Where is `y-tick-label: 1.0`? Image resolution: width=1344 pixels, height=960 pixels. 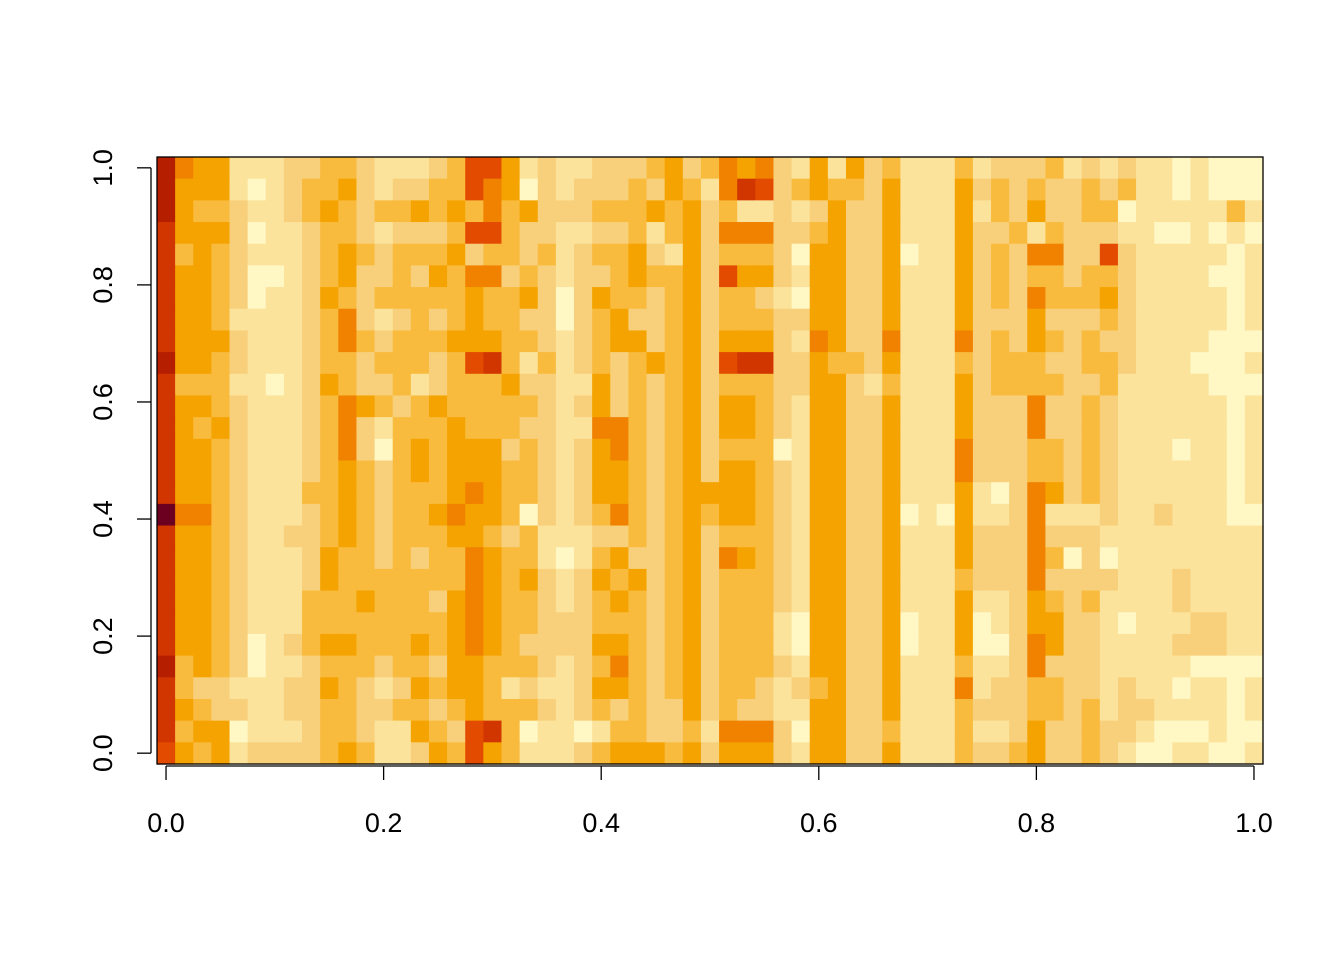 y-tick-label: 1.0 is located at coordinates (103, 168).